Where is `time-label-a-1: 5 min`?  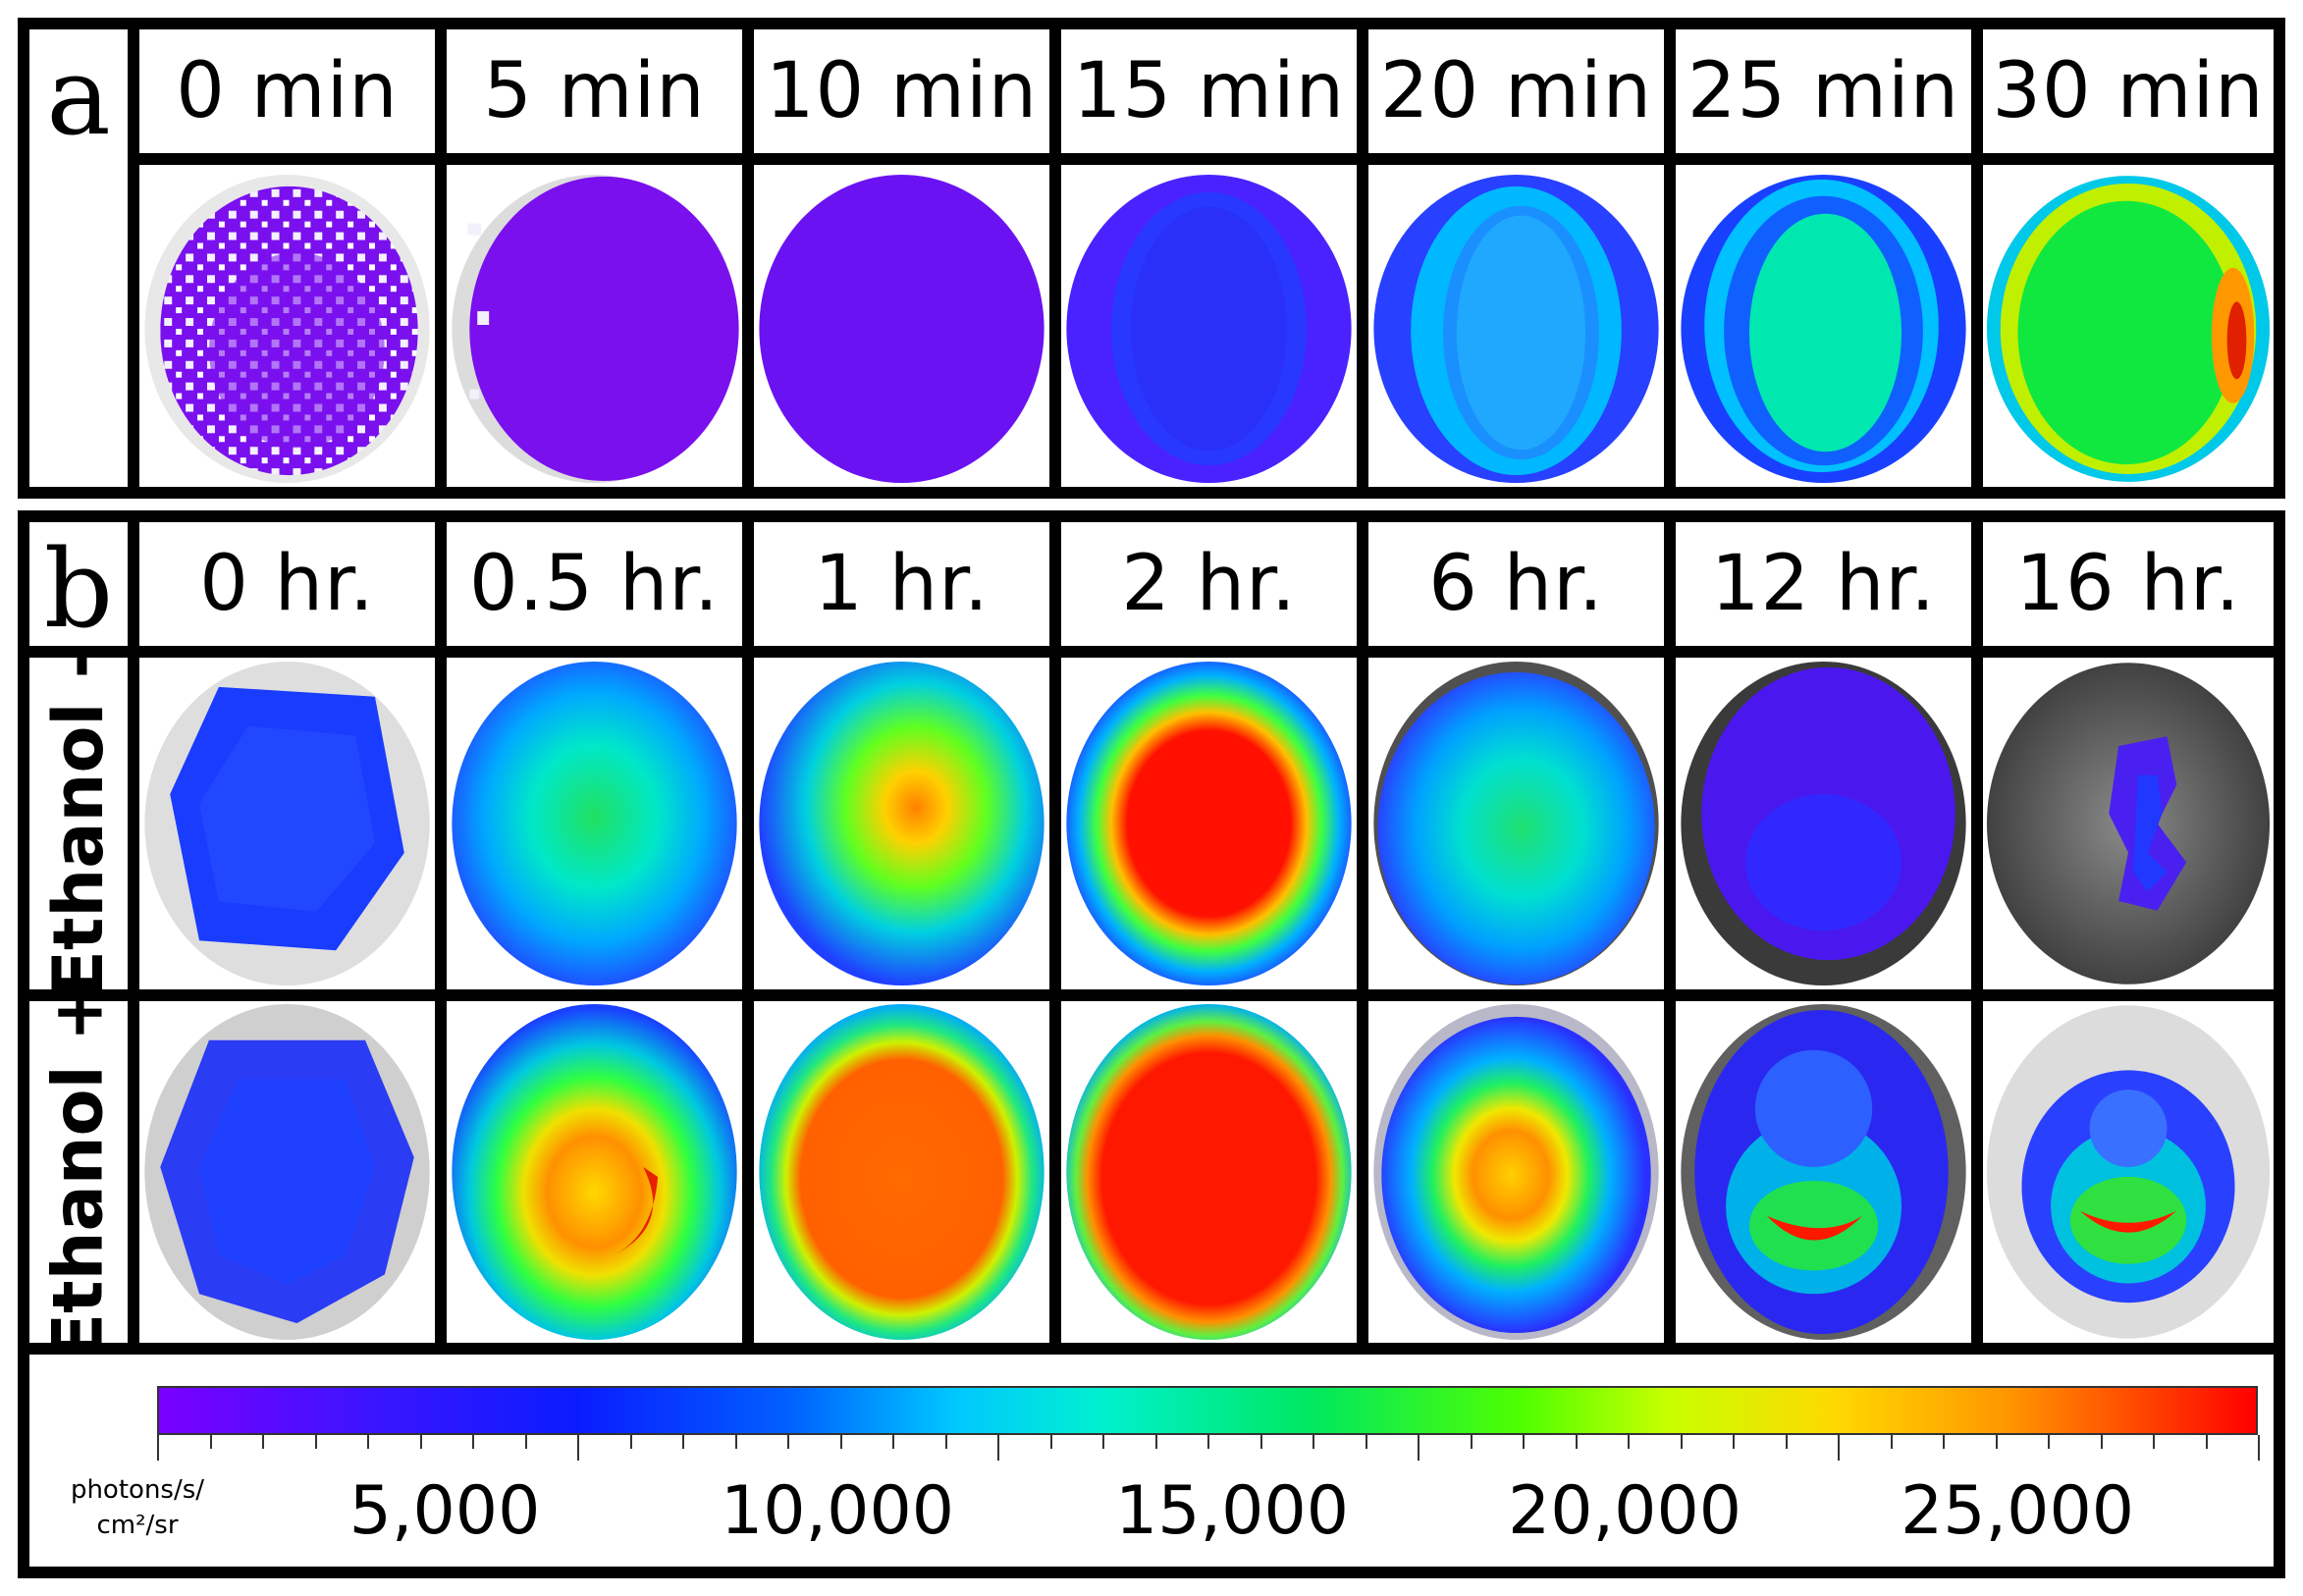
time-label-a-1: 5 min is located at coordinates (594, 91).